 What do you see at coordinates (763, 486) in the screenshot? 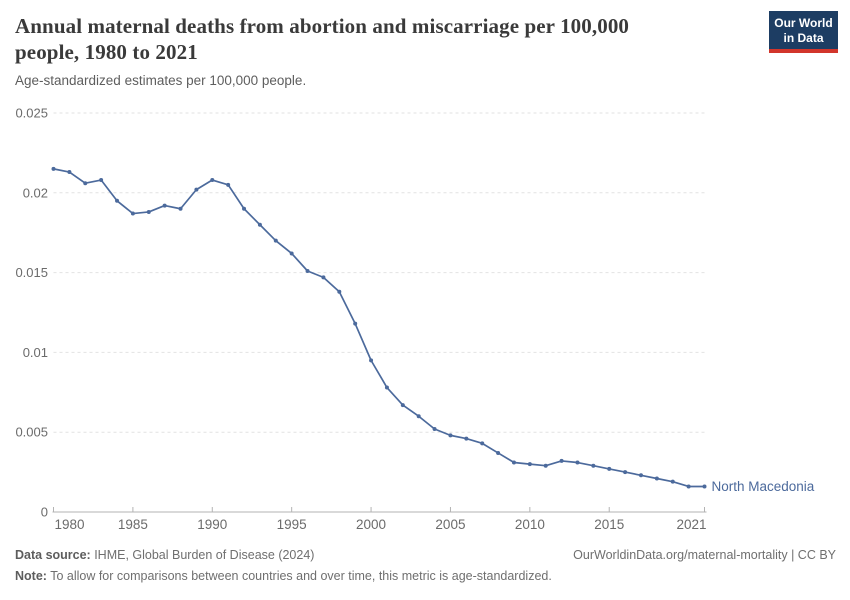
I see `series-end-label: North Macedonia` at bounding box center [763, 486].